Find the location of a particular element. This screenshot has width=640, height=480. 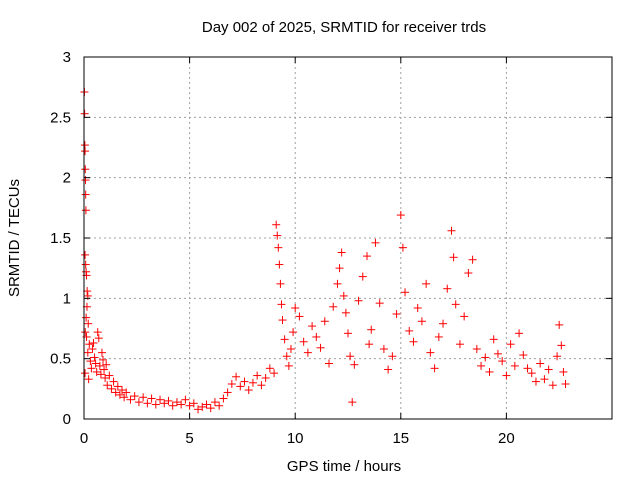

y-tick-label: 2.5 is located at coordinates (60, 117).